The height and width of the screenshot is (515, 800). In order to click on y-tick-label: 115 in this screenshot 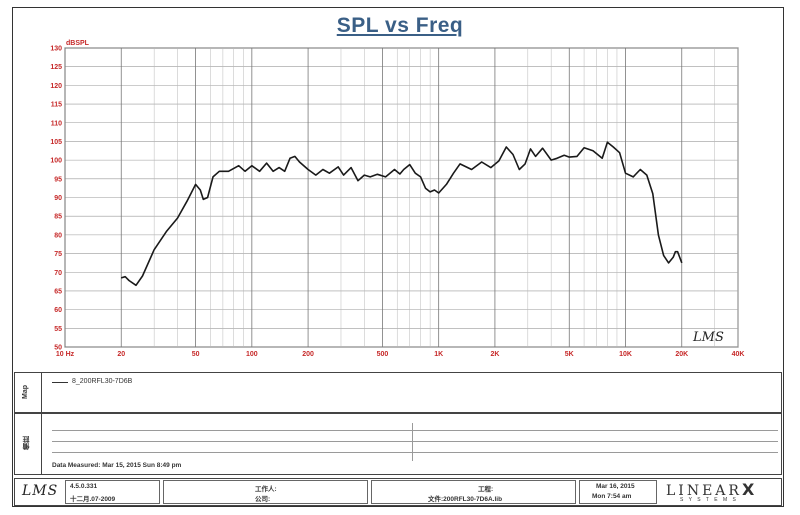, I will do `click(56, 105)`.